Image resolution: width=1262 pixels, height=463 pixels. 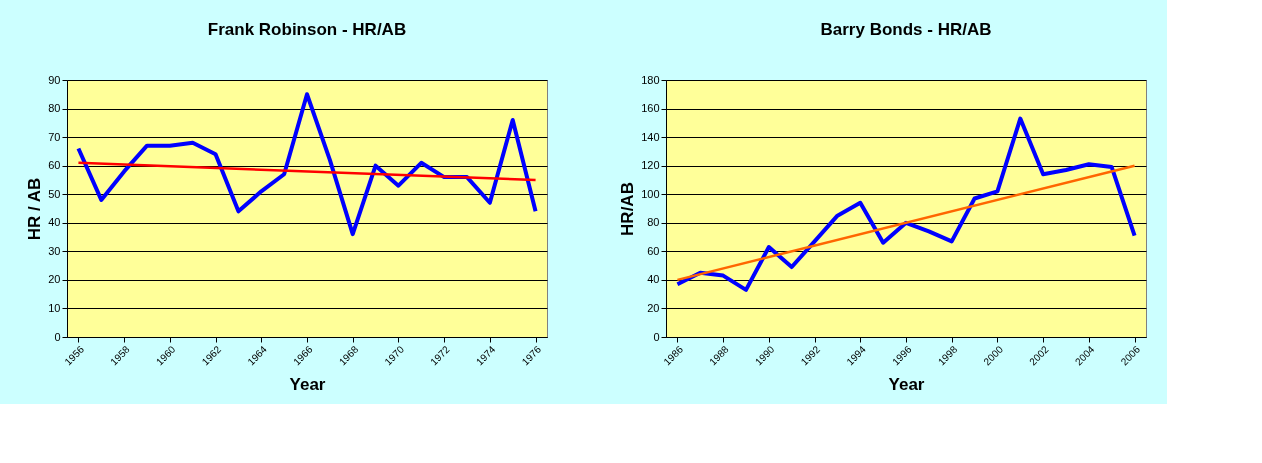 I want to click on y-tick-label: 140, so click(x=650, y=136).